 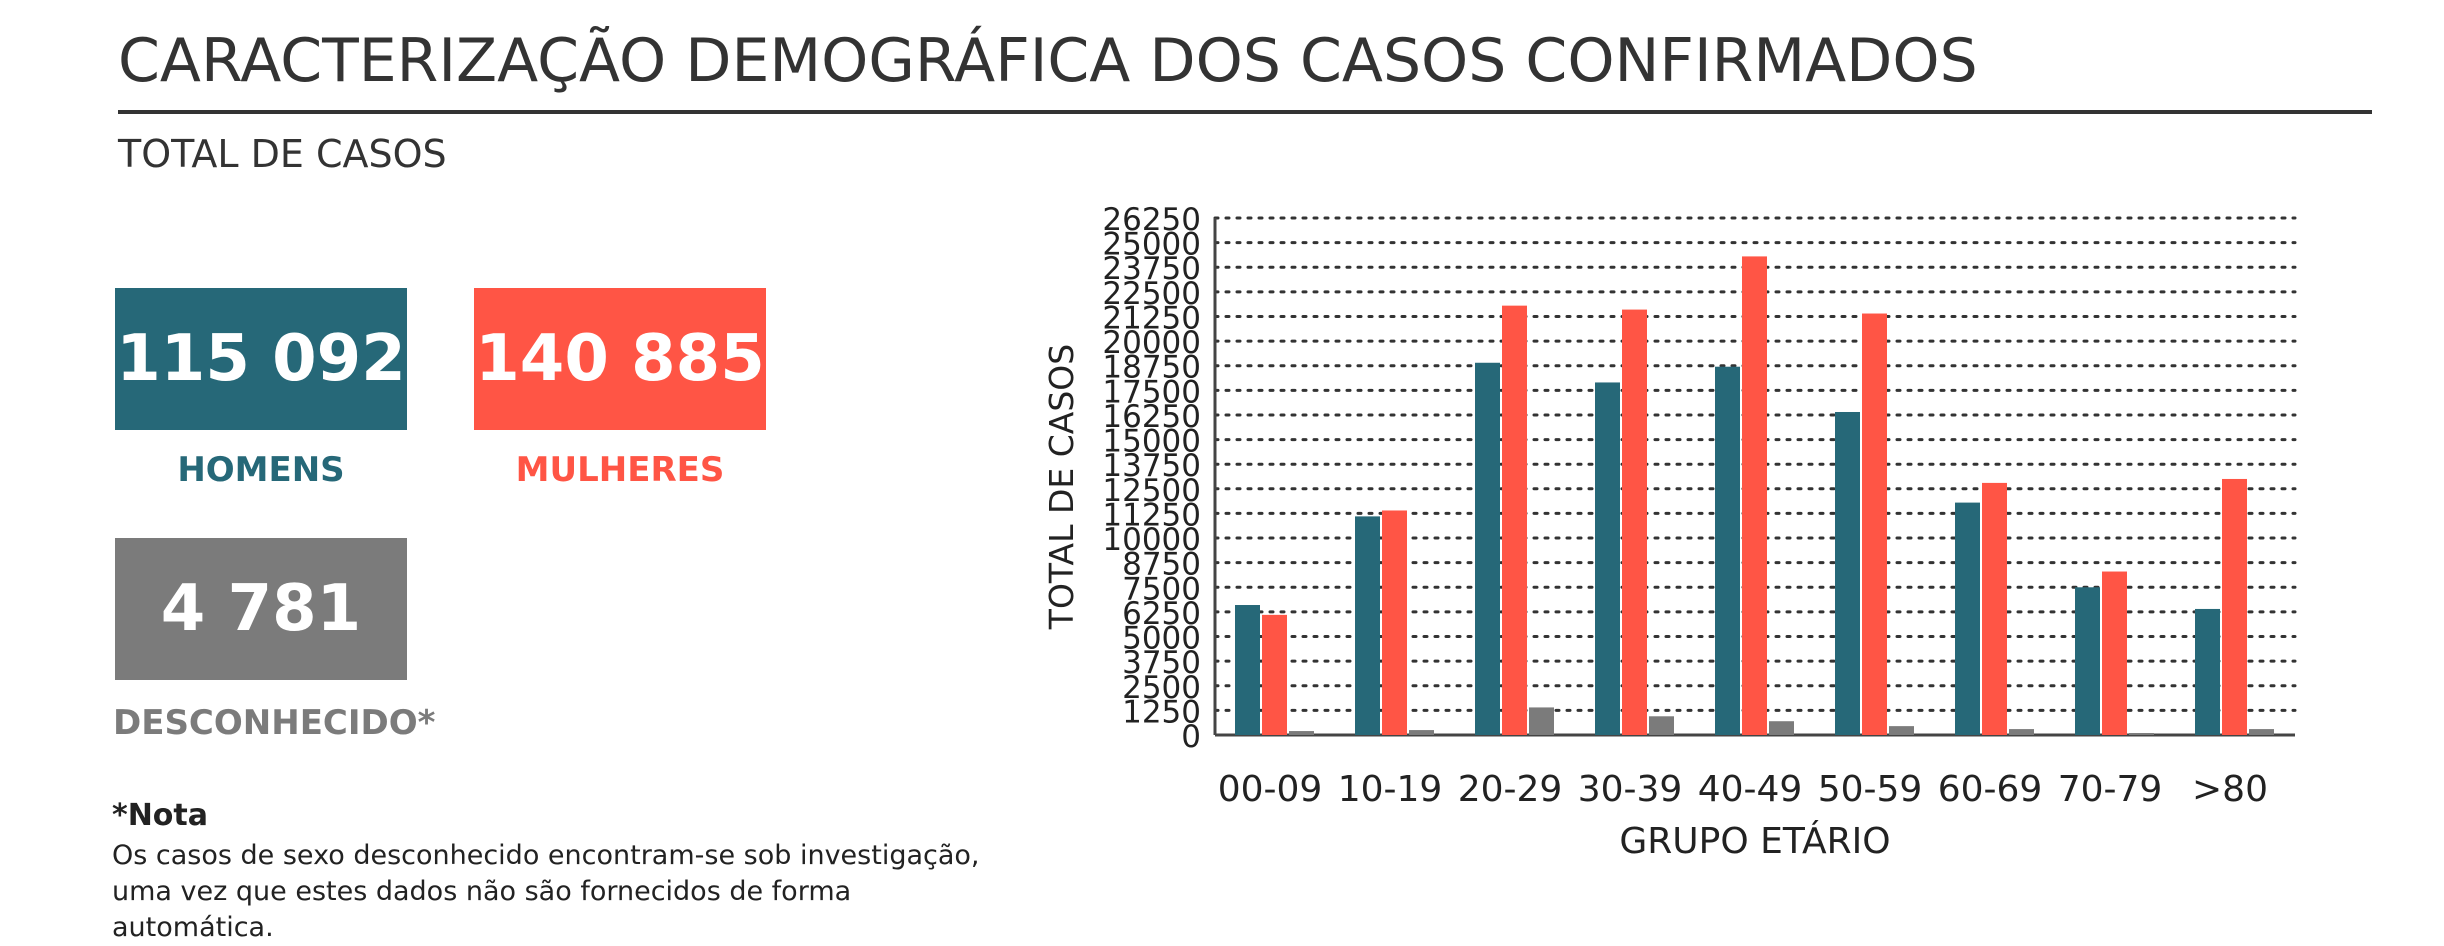 I want to click on y-tick-label: 26250, so click(x=1151, y=220).